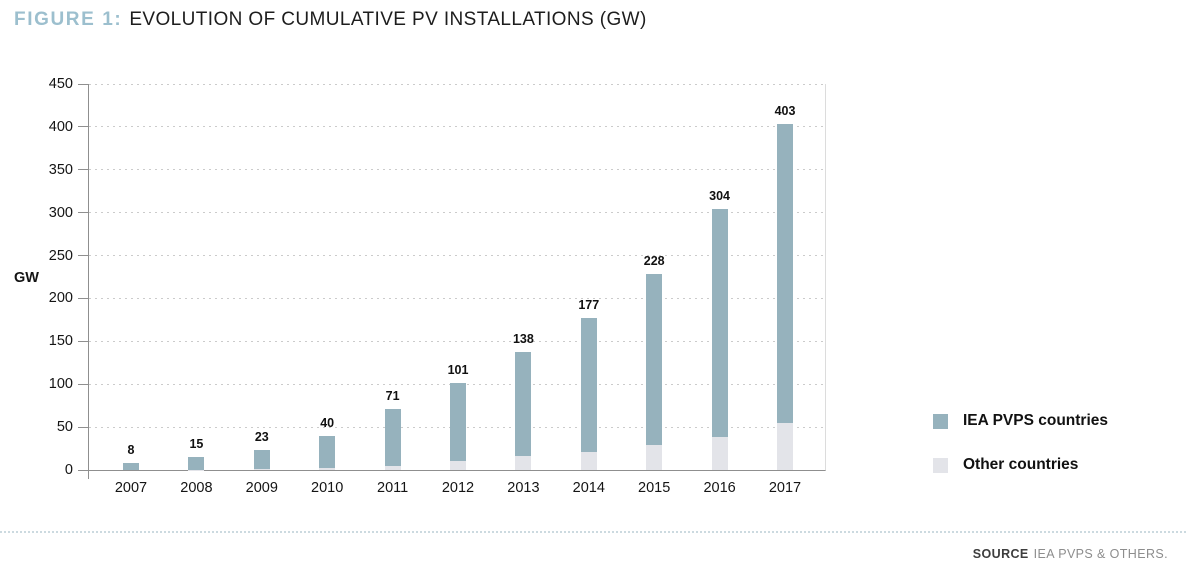 The image size is (1186, 572). What do you see at coordinates (458, 422) in the screenshot?
I see `bar-ieapvps-2012` at bounding box center [458, 422].